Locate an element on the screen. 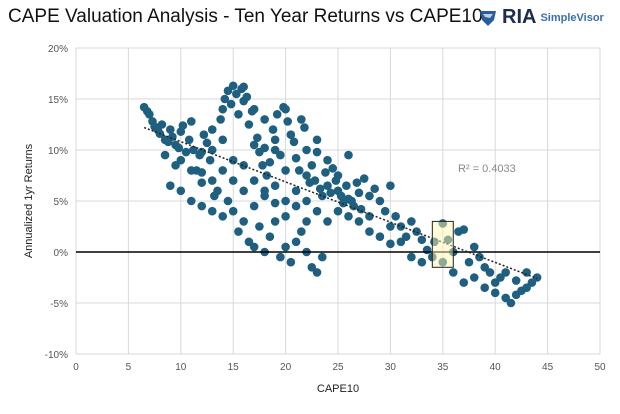  y-tick-label: 0% is located at coordinates (61, 253).